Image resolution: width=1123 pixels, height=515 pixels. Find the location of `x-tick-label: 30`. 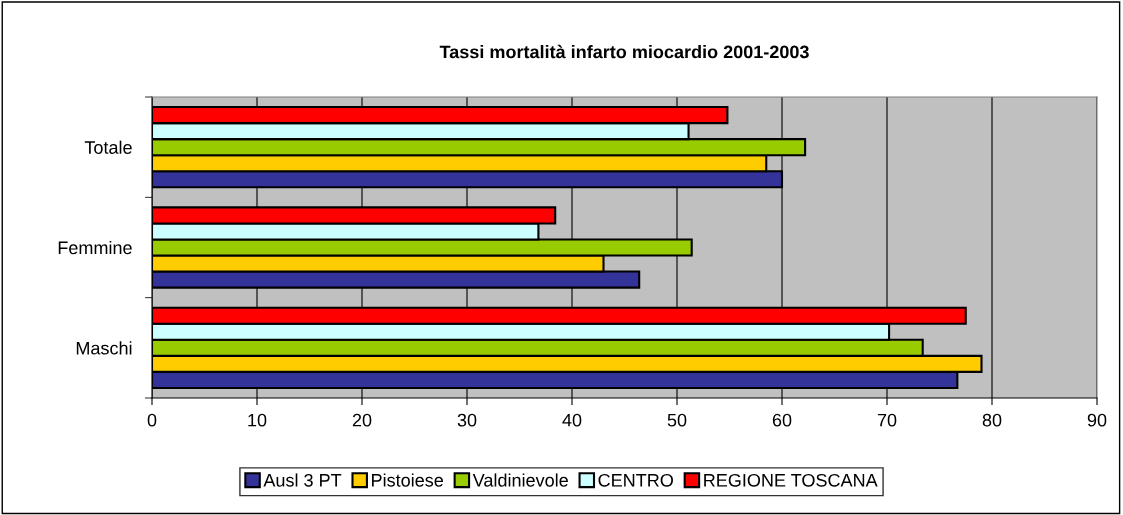

x-tick-label: 30 is located at coordinates (467, 420).